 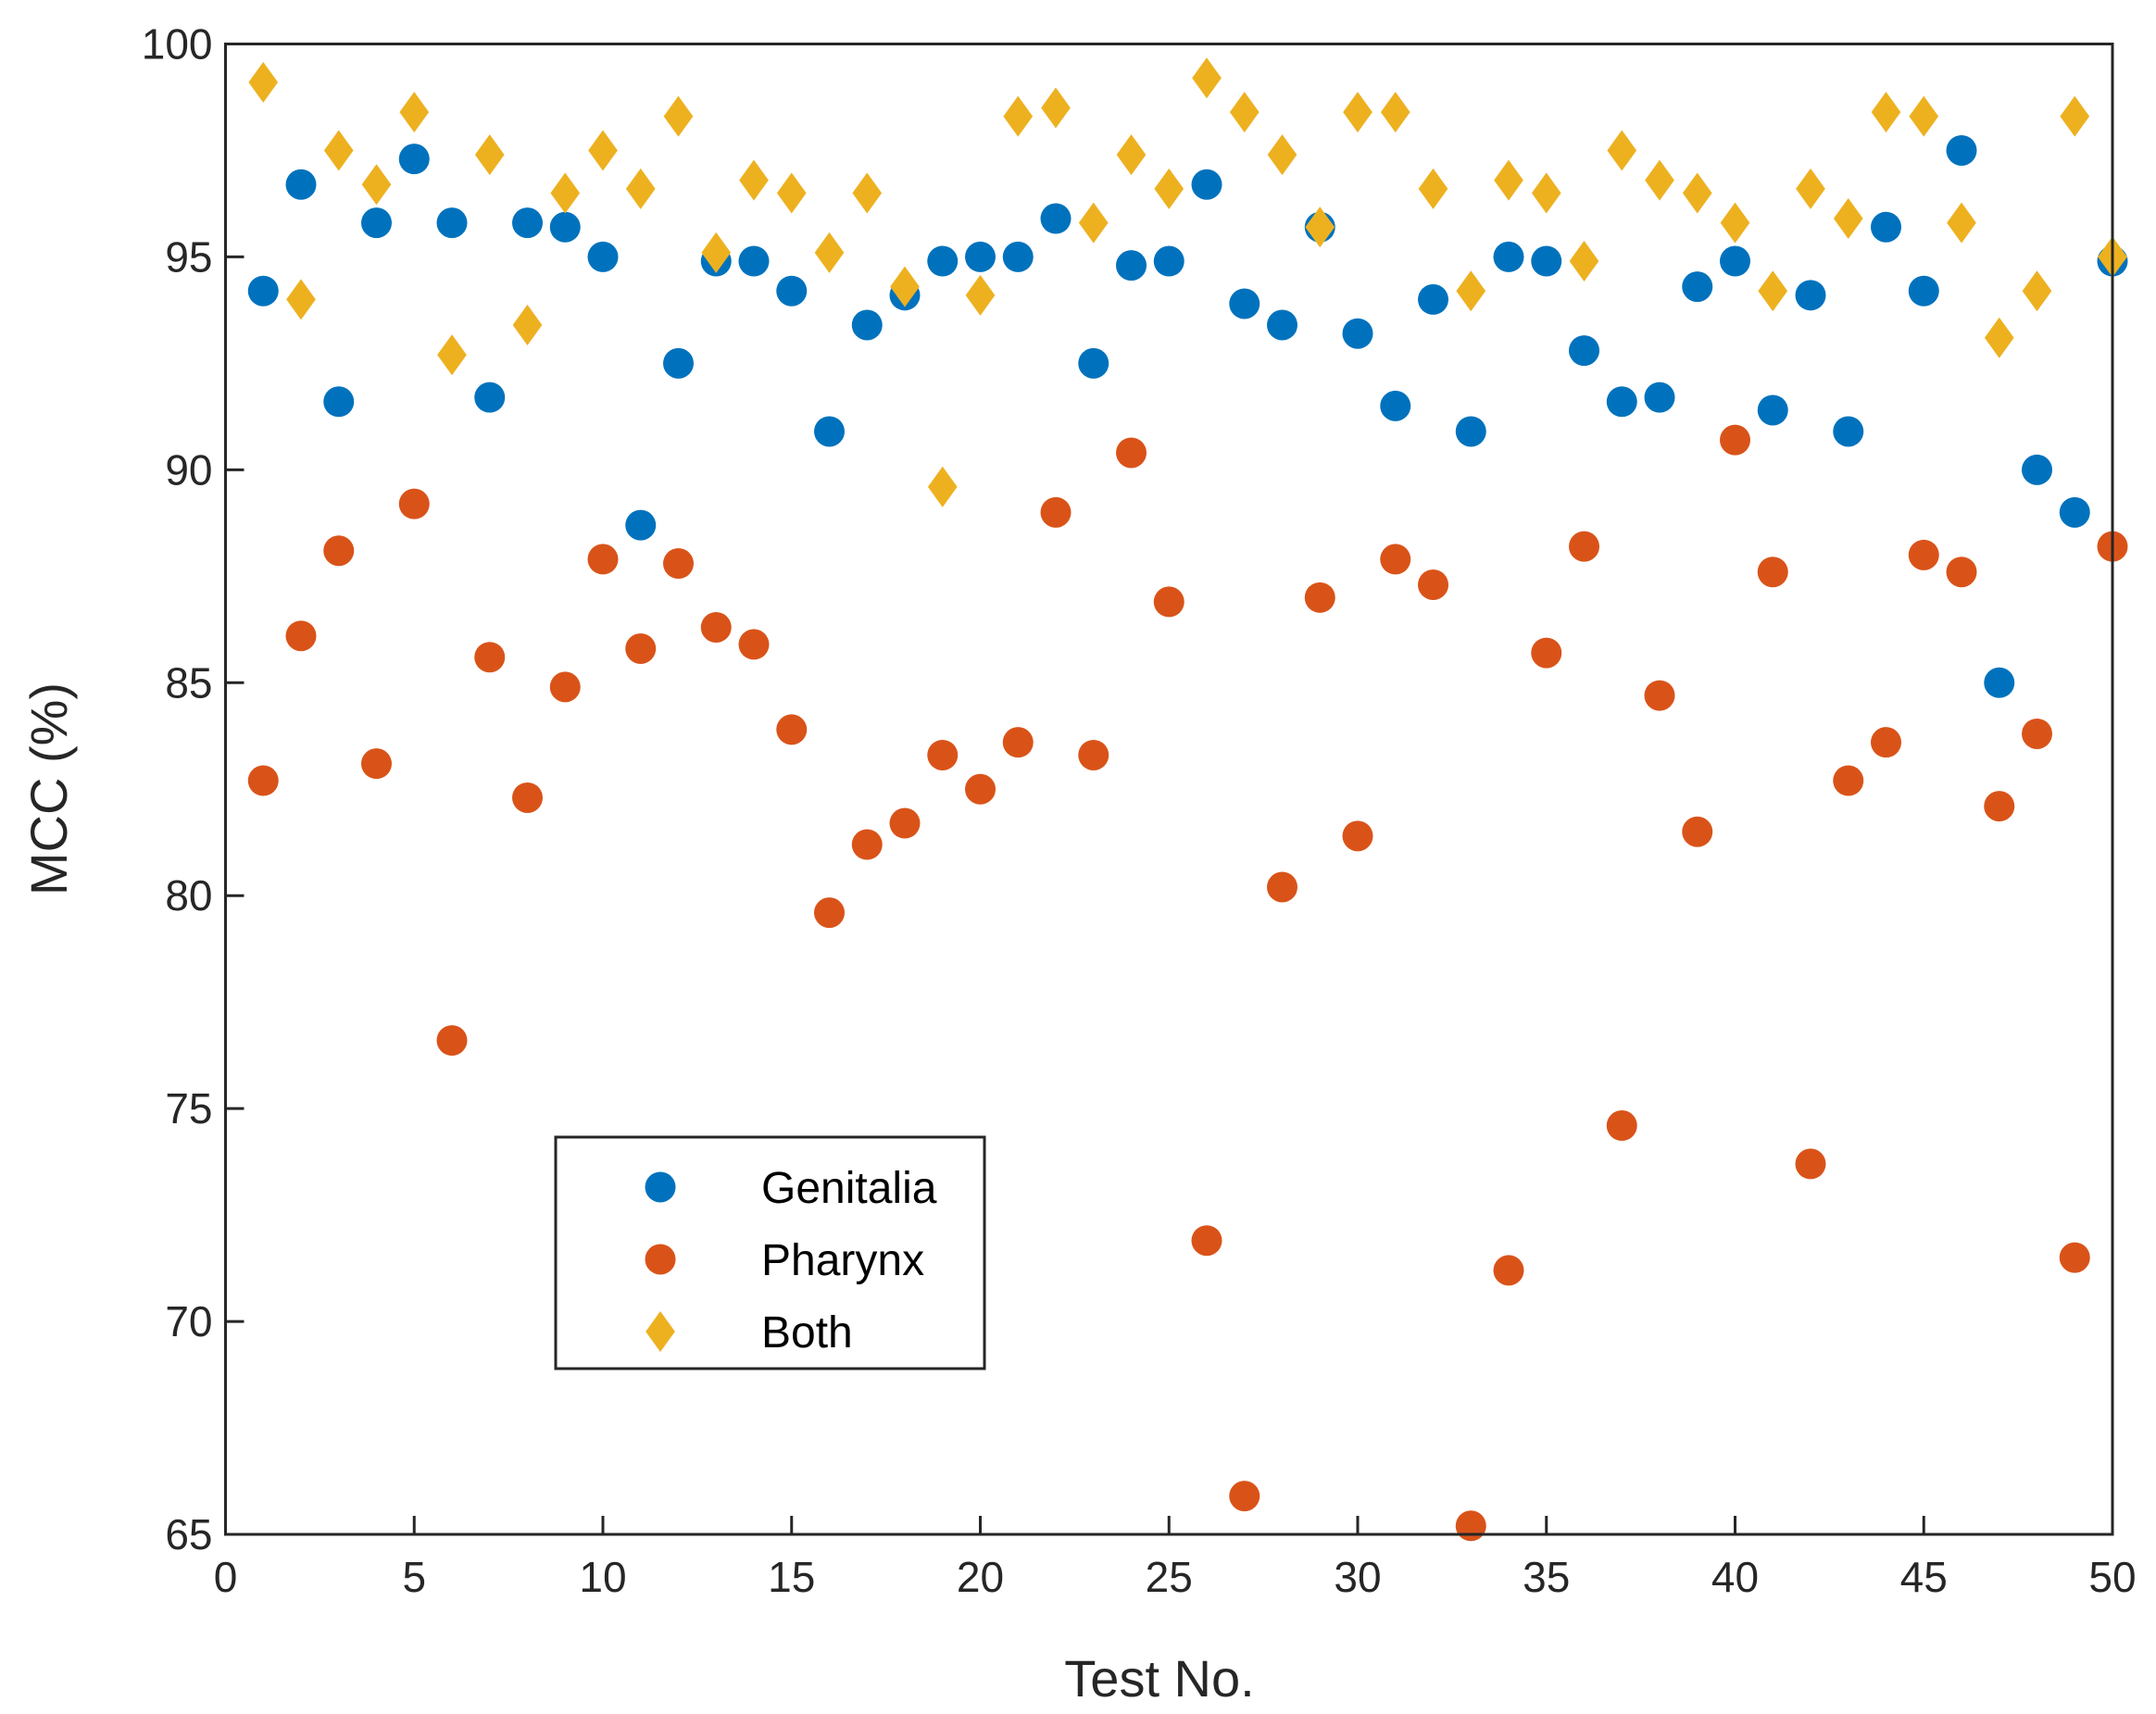 I want to click on y-tick-label: 90, so click(x=188, y=470).